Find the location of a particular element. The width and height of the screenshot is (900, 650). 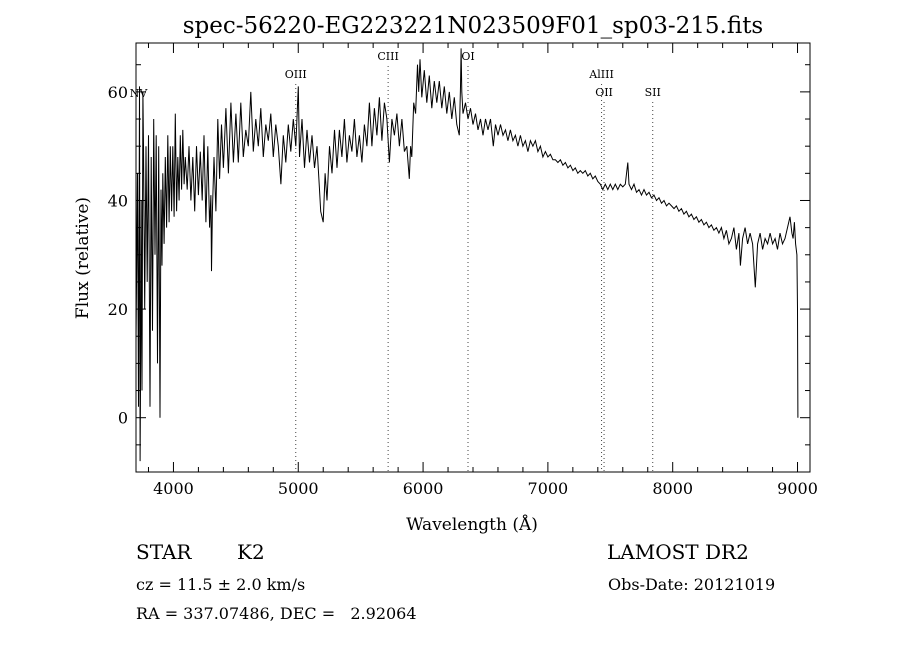

marker-label-oii: OII is located at coordinates (604, 92).